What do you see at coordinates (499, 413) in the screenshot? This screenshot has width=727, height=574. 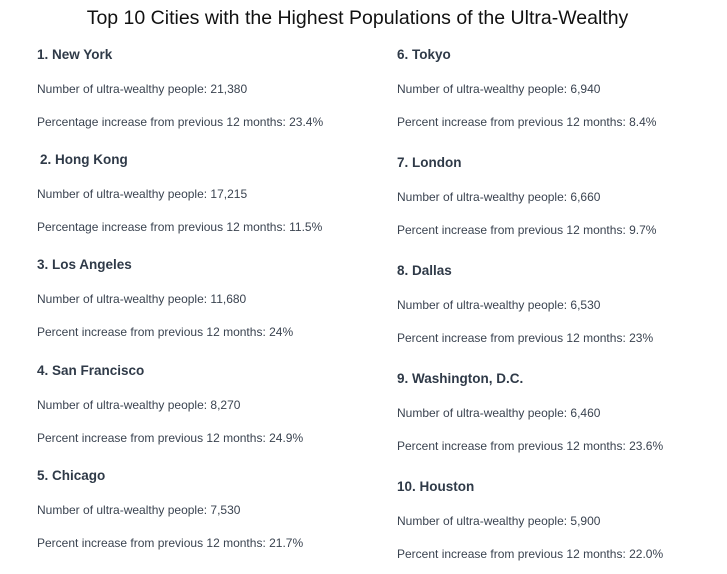 I see `ultra-wealthy-count: Number of ultra-wealthy people: 6,460` at bounding box center [499, 413].